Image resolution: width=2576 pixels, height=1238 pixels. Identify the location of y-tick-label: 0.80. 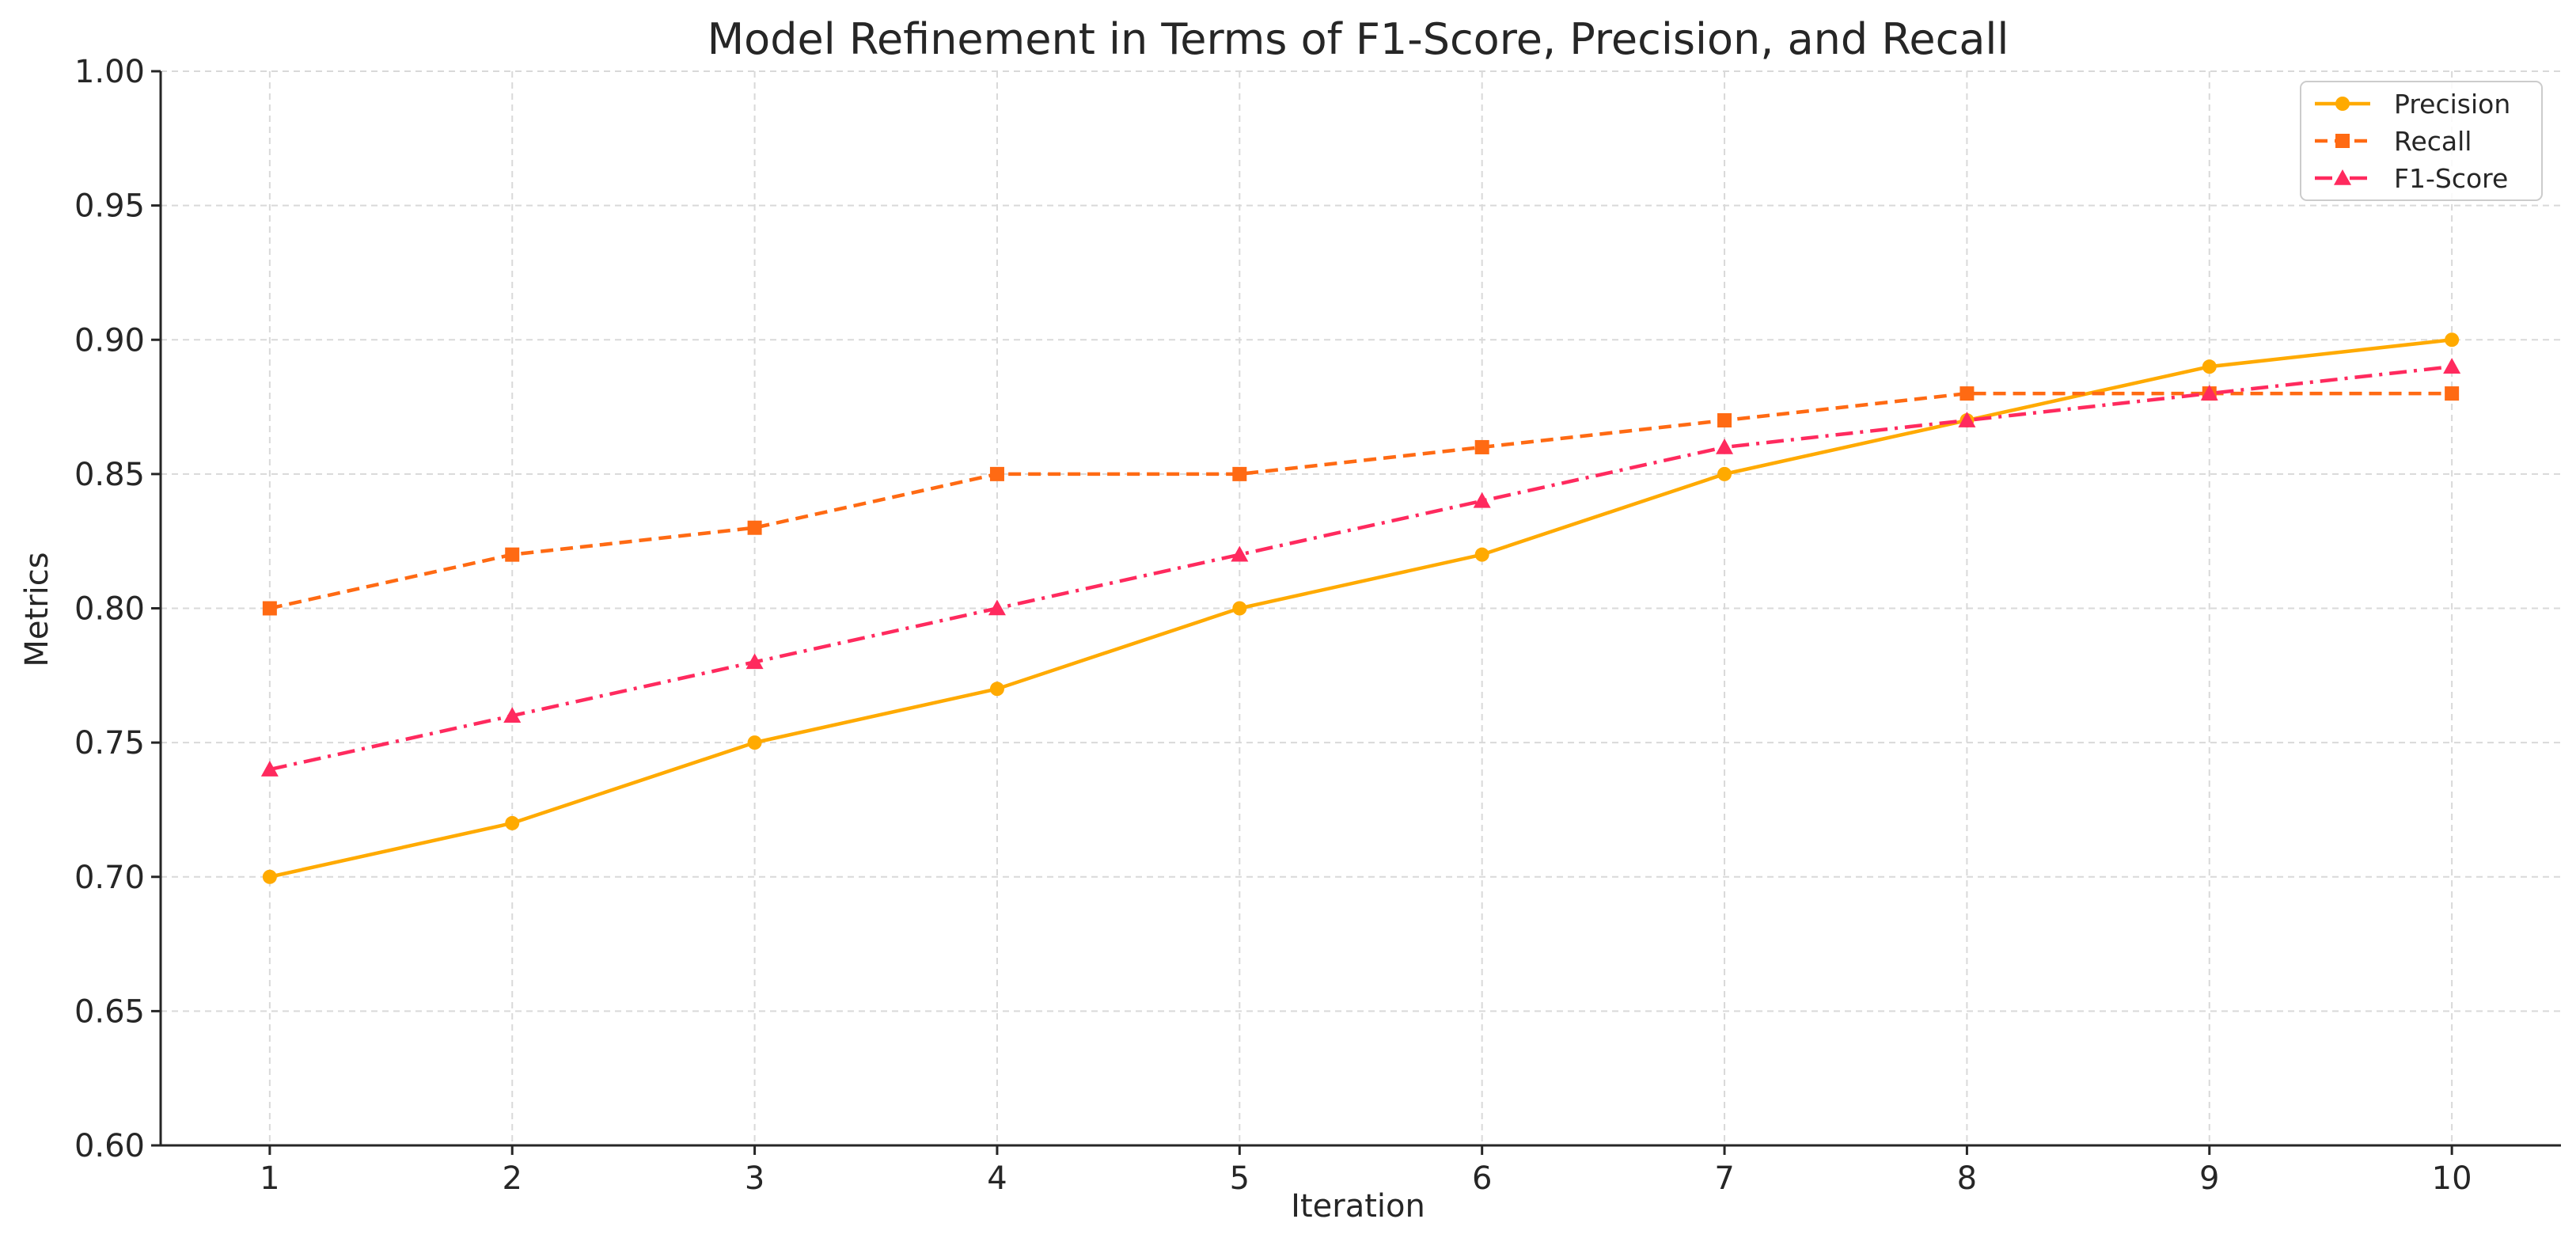
(109, 609).